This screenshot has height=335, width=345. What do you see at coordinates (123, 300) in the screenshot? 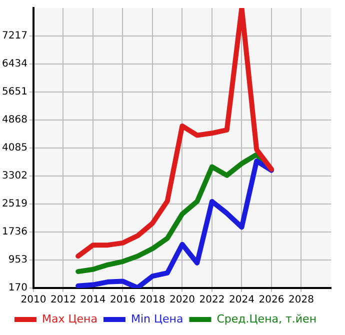
I see `x-tick-label: 2016` at bounding box center [123, 300].